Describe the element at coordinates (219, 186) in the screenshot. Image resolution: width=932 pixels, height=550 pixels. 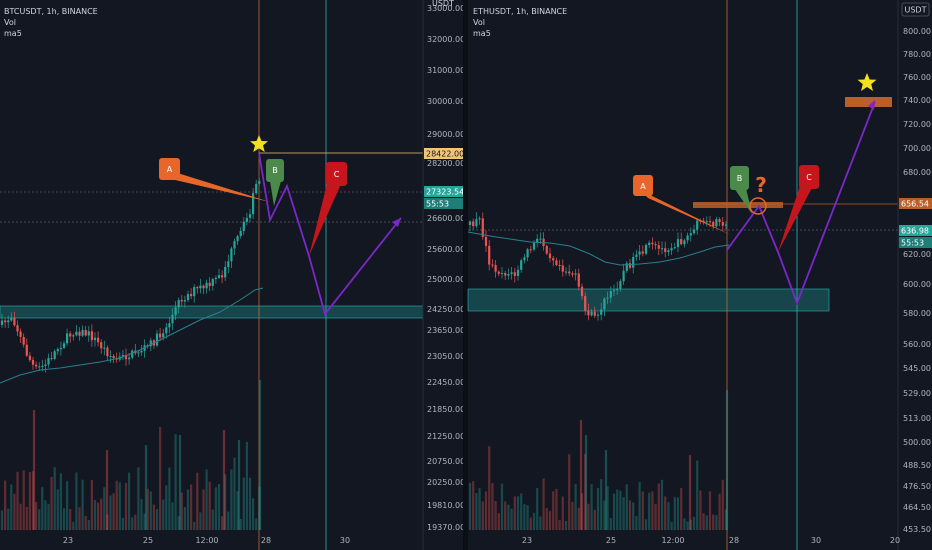
I see `btc-wave-a-pointer` at that location.